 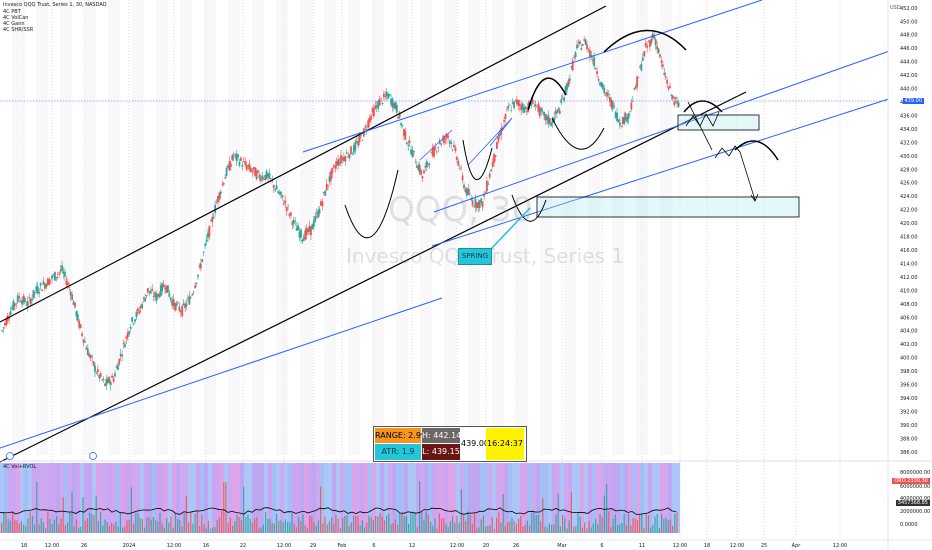 What do you see at coordinates (909, 9) in the screenshot?
I see `y-tick-label: 452.00` at bounding box center [909, 9].